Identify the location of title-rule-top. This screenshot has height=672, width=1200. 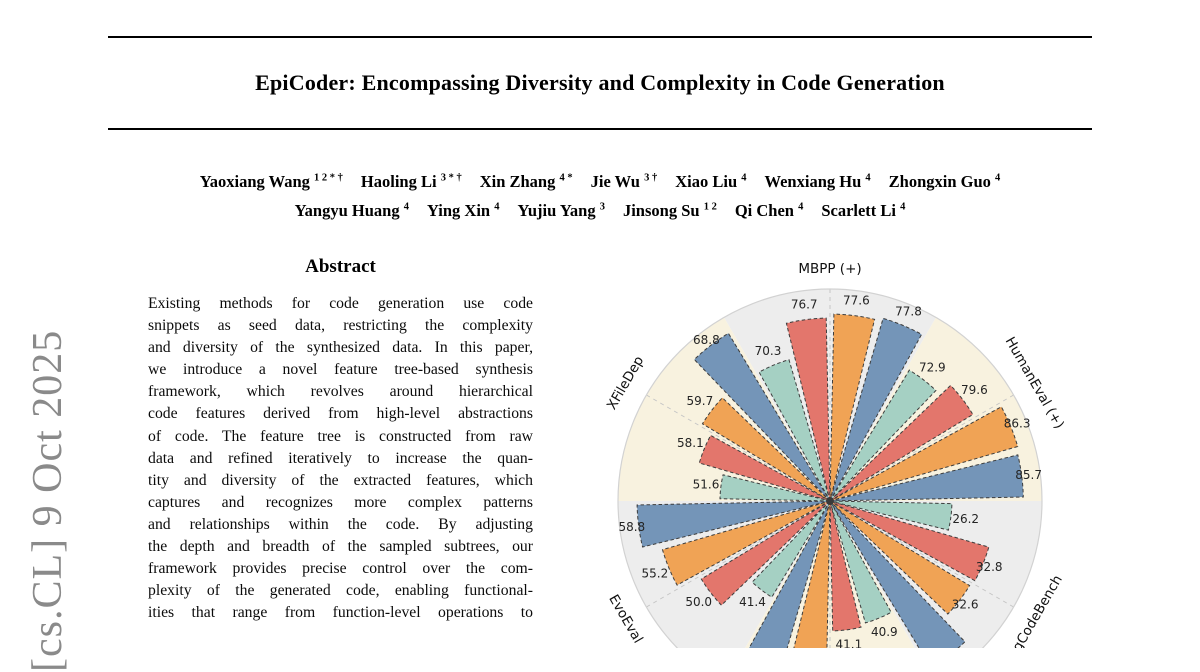
(600, 37).